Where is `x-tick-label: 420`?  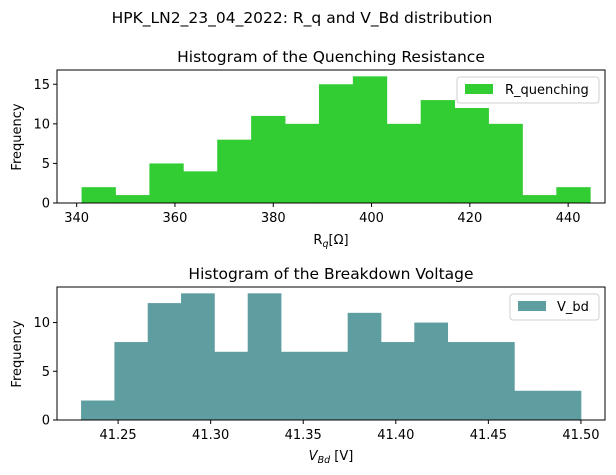 x-tick-label: 420 is located at coordinates (469, 218).